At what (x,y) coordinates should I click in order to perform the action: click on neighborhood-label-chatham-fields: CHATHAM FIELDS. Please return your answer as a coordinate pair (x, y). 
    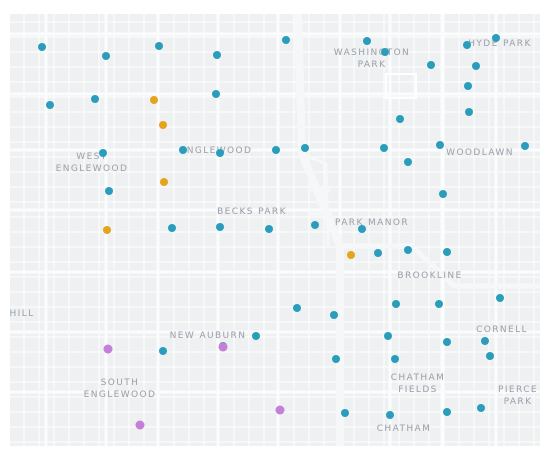
    Looking at the image, I should click on (418, 384).